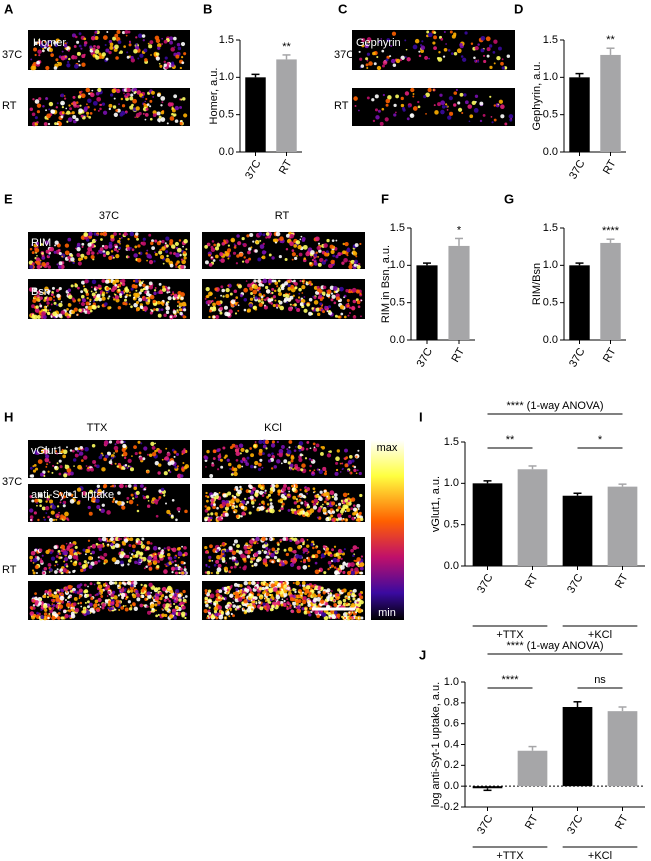  Describe the element at coordinates (600, 680) in the screenshot. I see `significance: ns` at that location.